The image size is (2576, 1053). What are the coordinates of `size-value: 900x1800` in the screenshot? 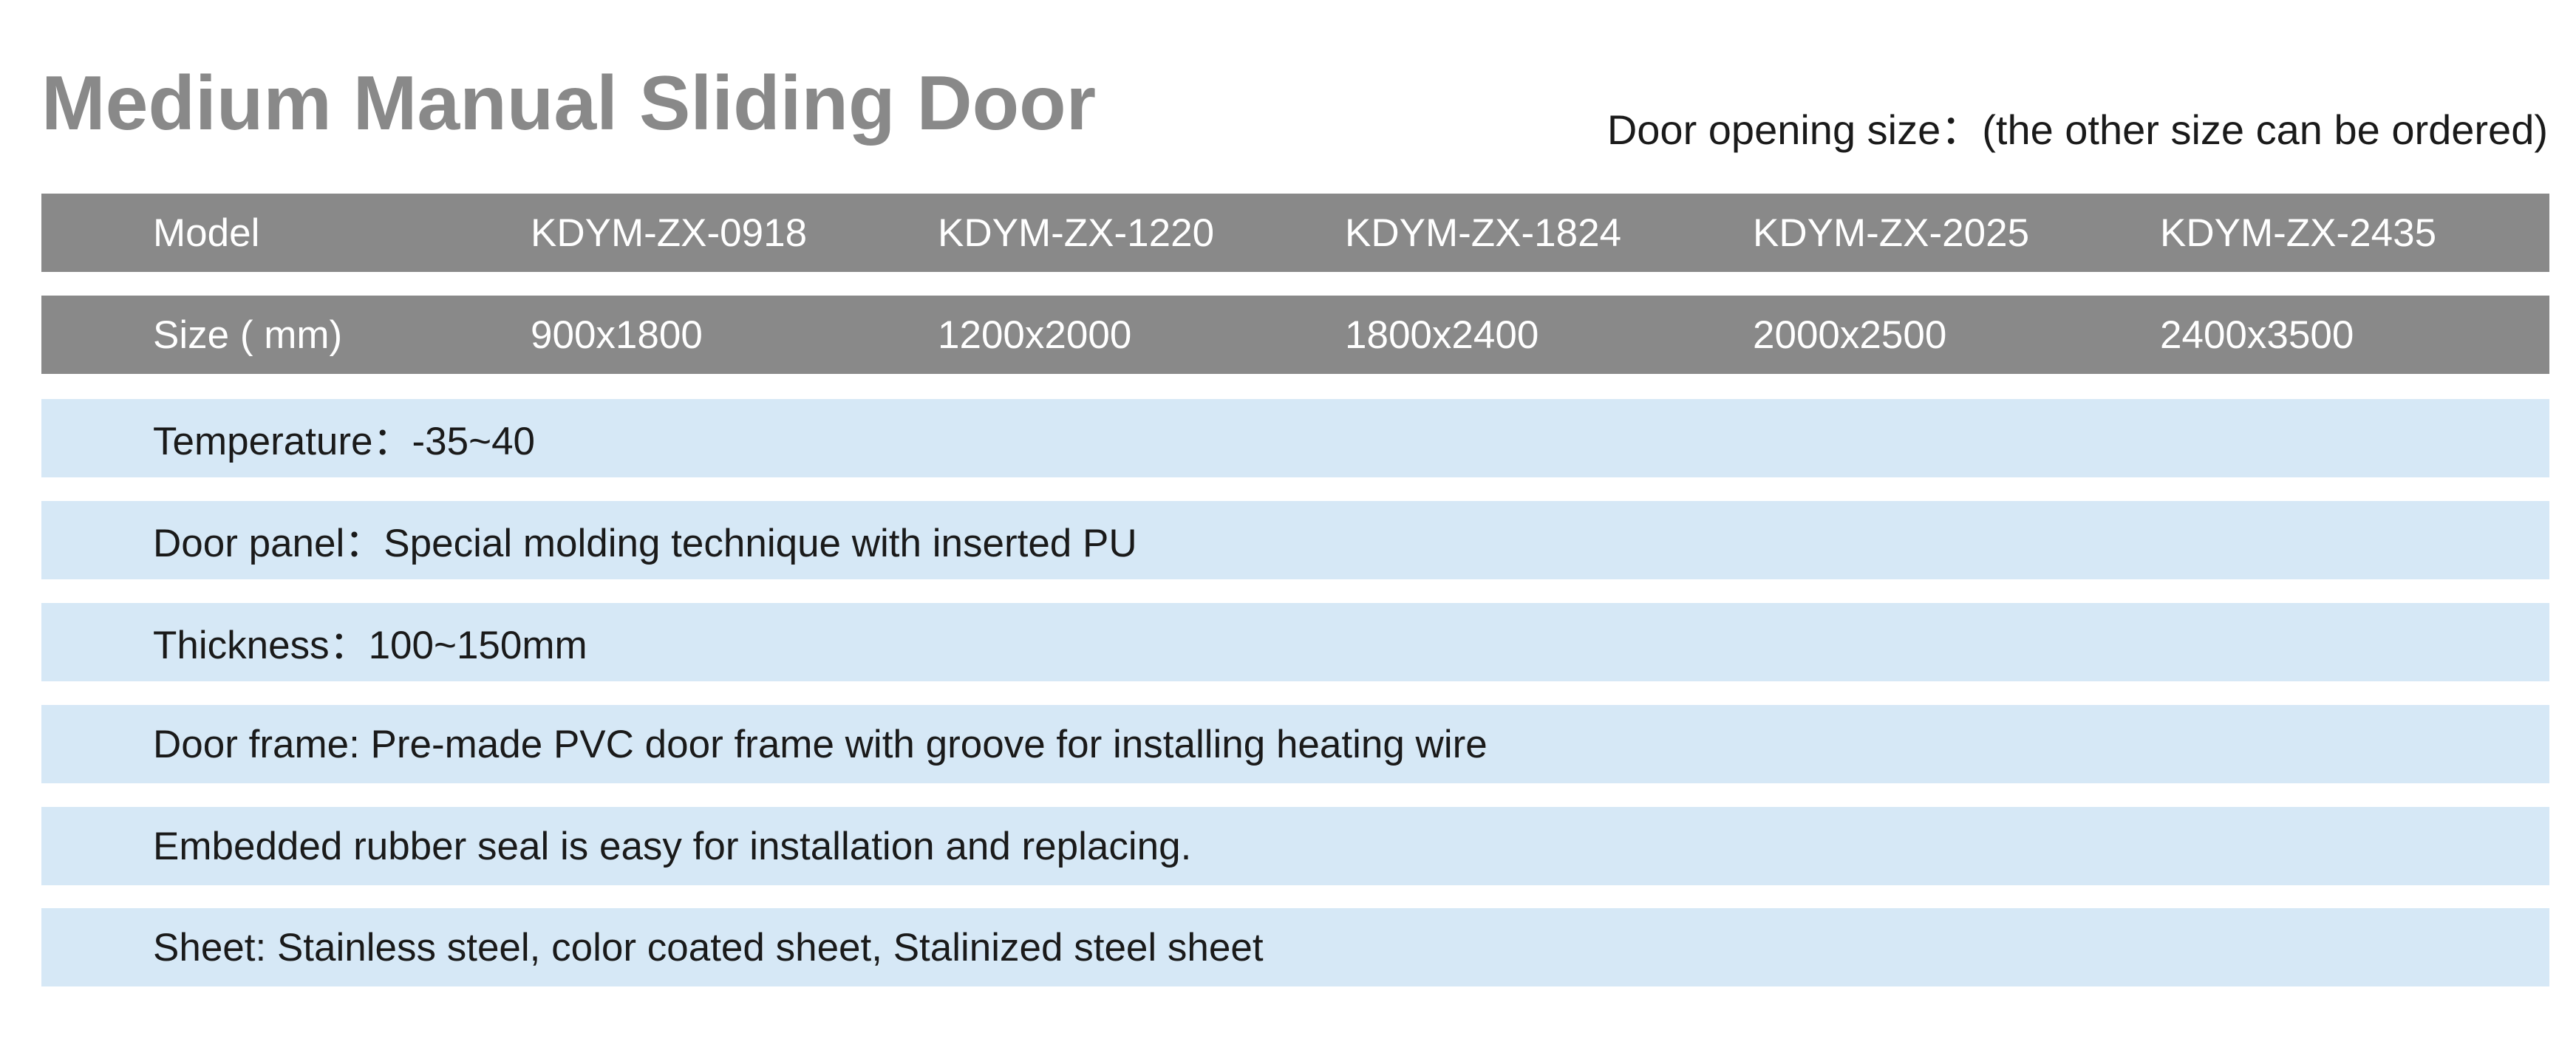 It's located at (617, 335).